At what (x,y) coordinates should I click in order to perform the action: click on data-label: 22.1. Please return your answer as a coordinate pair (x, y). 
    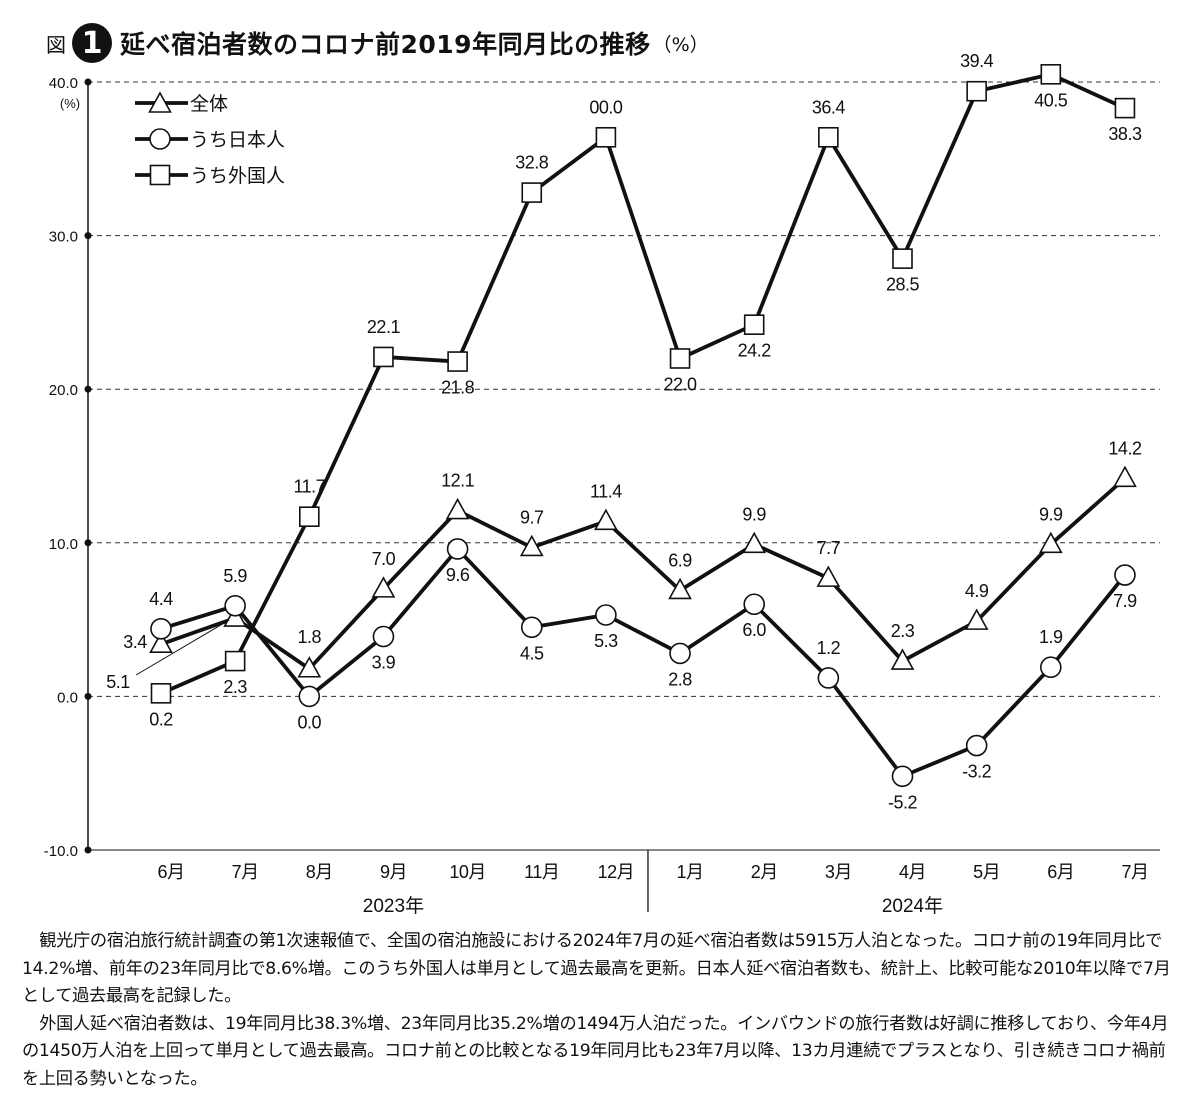
    Looking at the image, I should click on (384, 327).